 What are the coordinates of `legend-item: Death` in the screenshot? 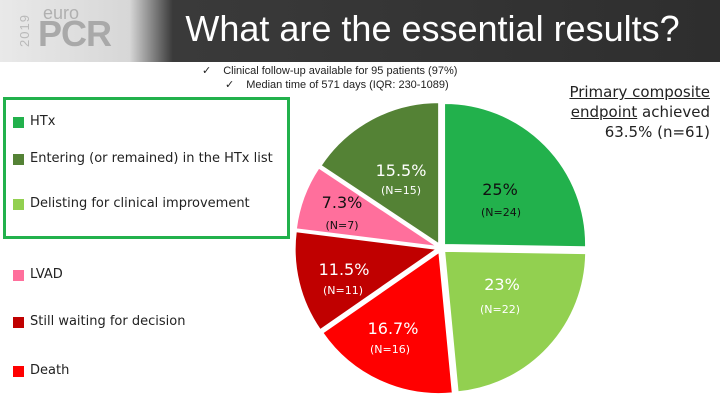 It's located at (41, 370).